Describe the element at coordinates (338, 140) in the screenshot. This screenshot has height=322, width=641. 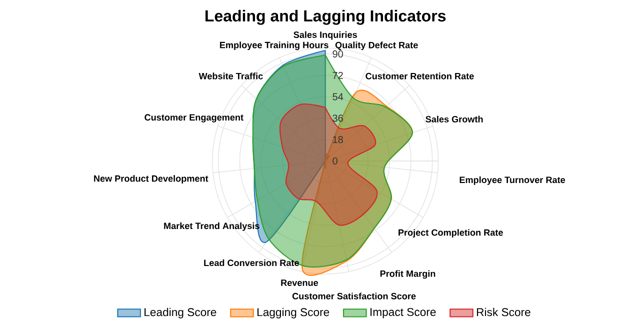
I see `y-tick-label: 18` at that location.